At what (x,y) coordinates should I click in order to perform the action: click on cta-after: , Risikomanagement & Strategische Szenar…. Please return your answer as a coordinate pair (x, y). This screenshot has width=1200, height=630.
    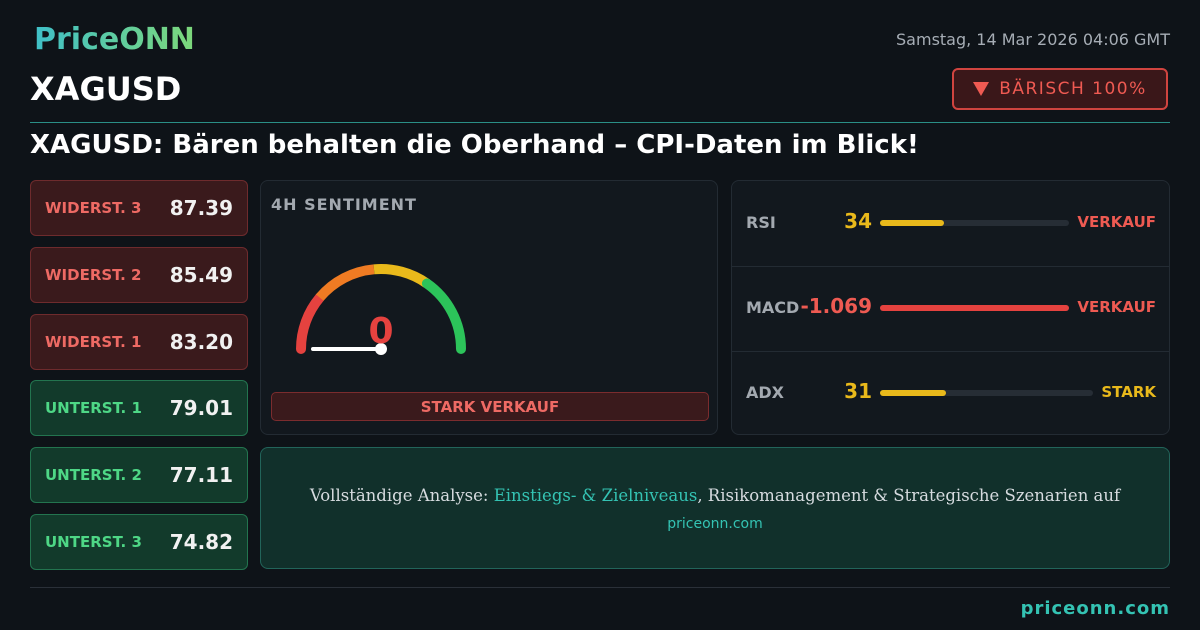
    Looking at the image, I should click on (909, 495).